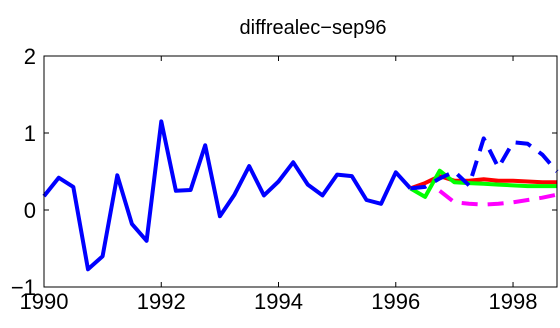 Image resolution: width=560 pixels, height=328 pixels. I want to click on x-tick-label: 1992, so click(161, 301).